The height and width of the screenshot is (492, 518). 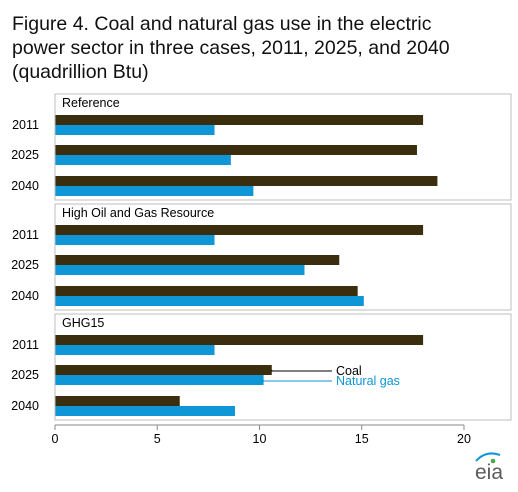 What do you see at coordinates (260, 439) in the screenshot?
I see `x-tick-label: 10` at bounding box center [260, 439].